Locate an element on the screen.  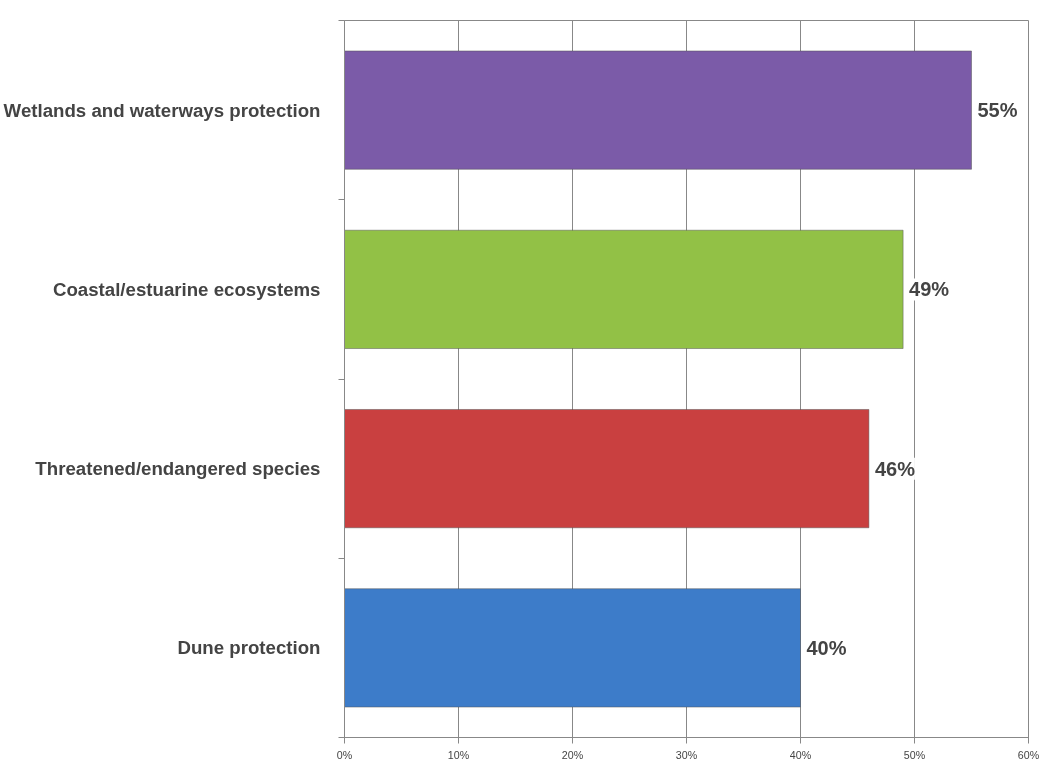
x-tick-label: 30% is located at coordinates (686, 754).